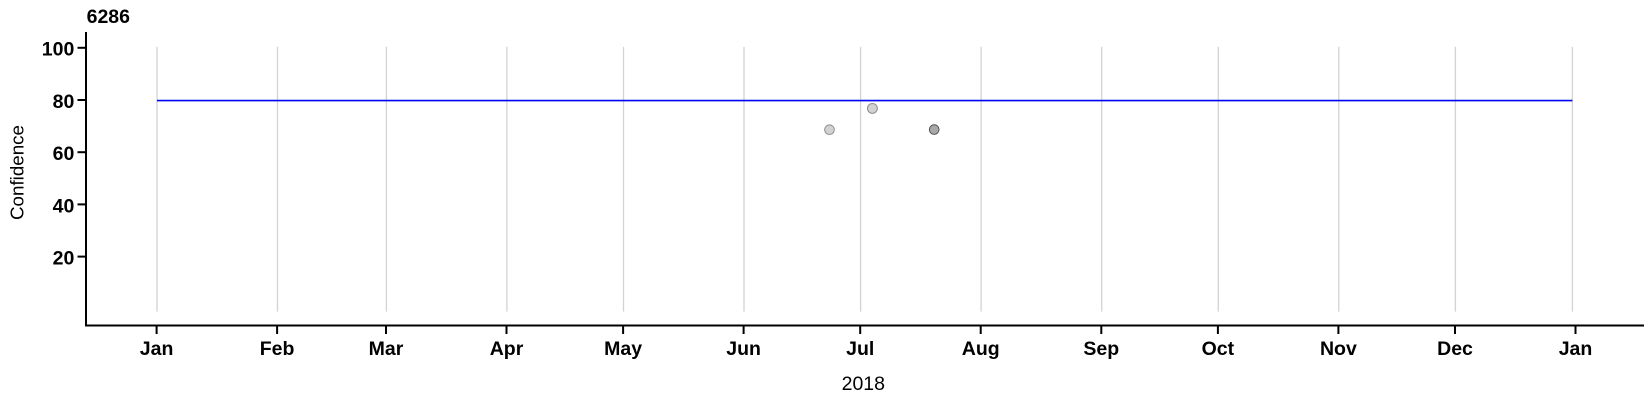  Describe the element at coordinates (386, 349) in the screenshot. I see `svg-text: Mar` at that location.